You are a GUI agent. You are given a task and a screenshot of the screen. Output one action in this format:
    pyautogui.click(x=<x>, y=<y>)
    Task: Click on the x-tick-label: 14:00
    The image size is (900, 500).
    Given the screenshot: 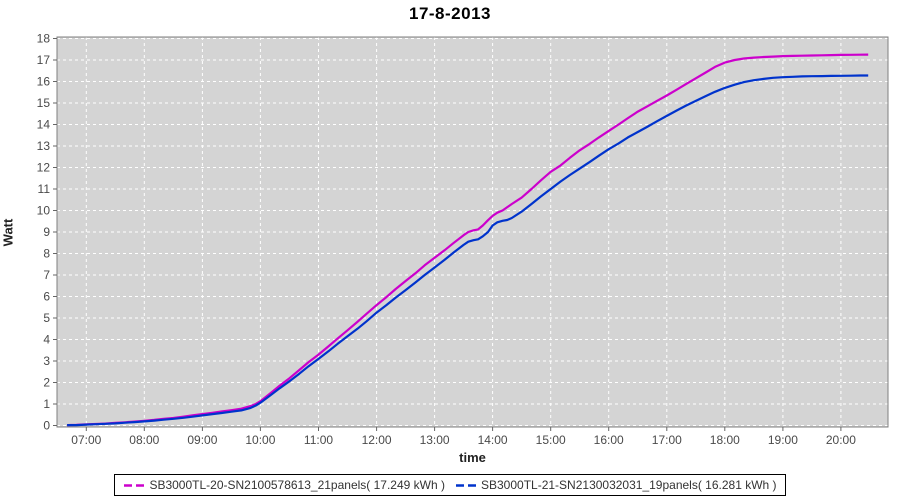 What is the action you would take?
    pyautogui.click(x=493, y=440)
    